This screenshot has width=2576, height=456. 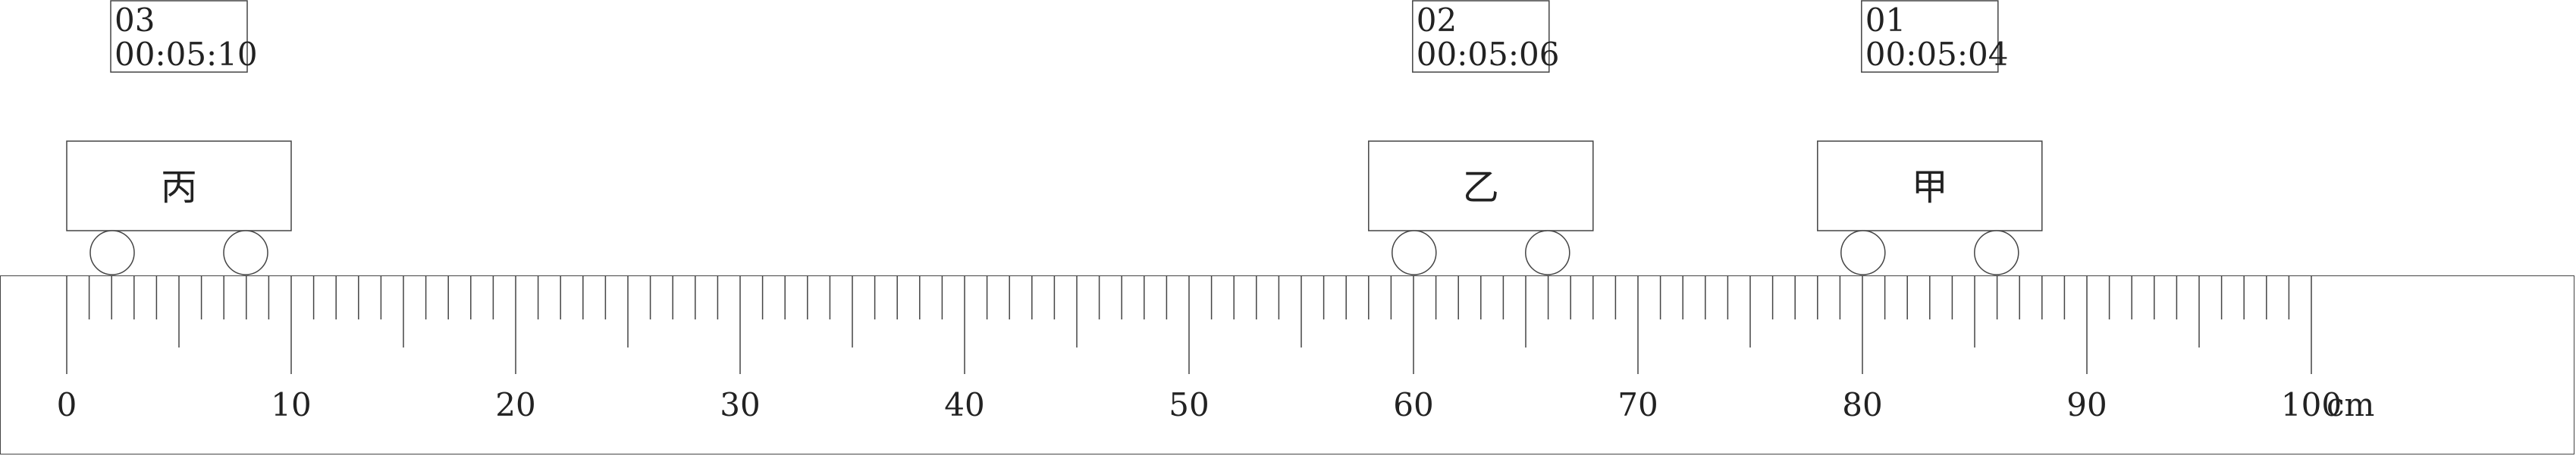 I want to click on ruler-label-20: 20, so click(x=515, y=404).